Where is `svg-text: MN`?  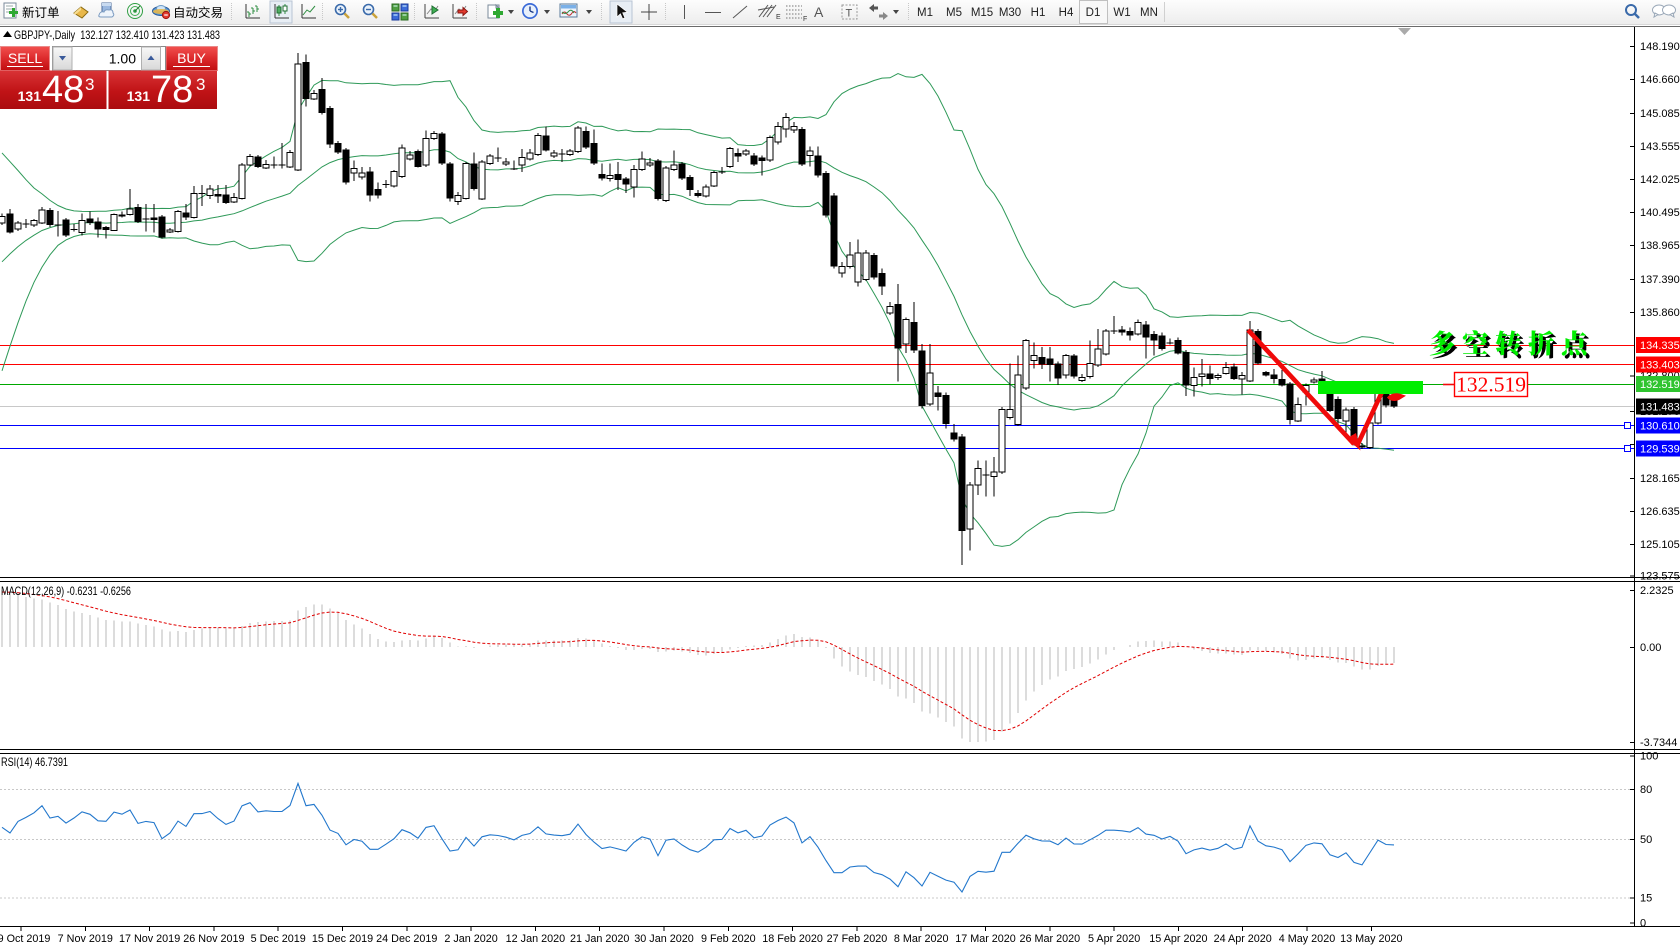
svg-text: MN is located at coordinates (1149, 13).